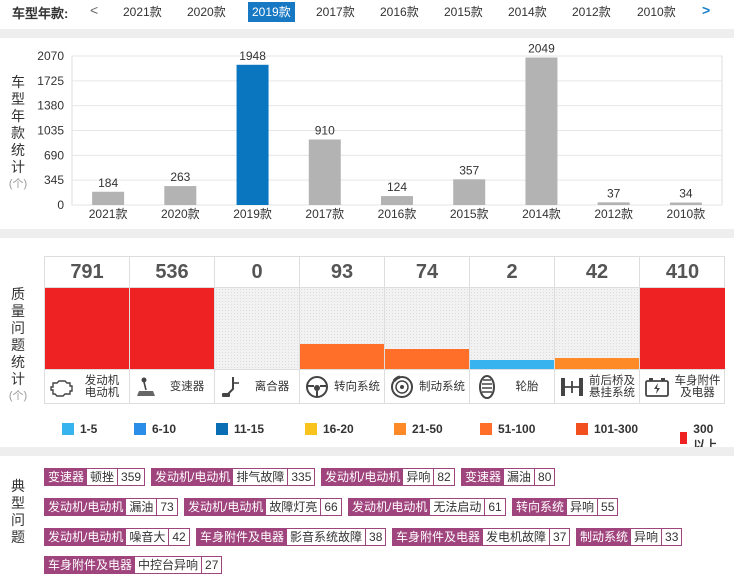 This screenshot has width=734, height=585. I want to click on issue-tag-issue: 发电机故障, so click(517, 537).